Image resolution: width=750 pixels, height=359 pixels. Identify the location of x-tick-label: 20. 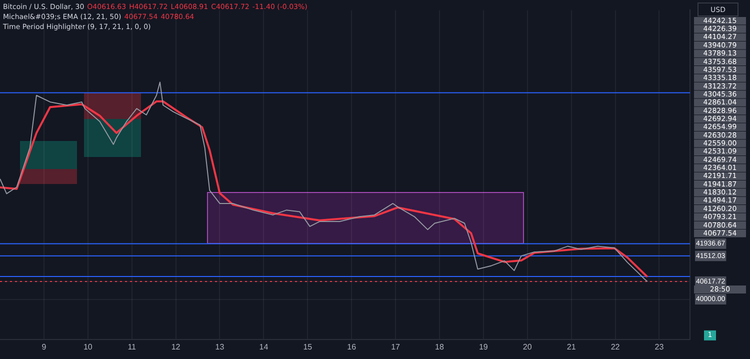
(527, 347).